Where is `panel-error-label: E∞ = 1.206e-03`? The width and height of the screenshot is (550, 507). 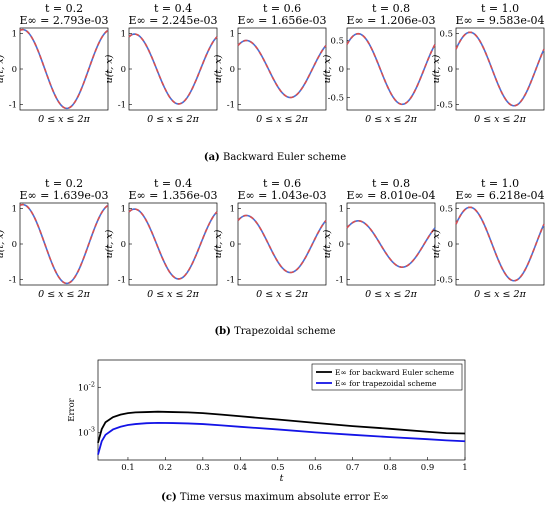
panel-error-label: E∞ = 1.206e-03 is located at coordinates (390, 20).